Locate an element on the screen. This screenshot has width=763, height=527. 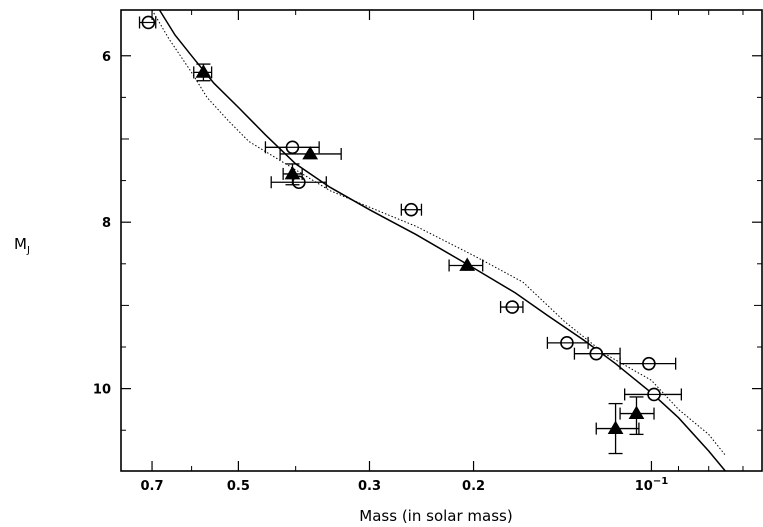
y-axis-label: MJ is located at coordinates (22, 245).